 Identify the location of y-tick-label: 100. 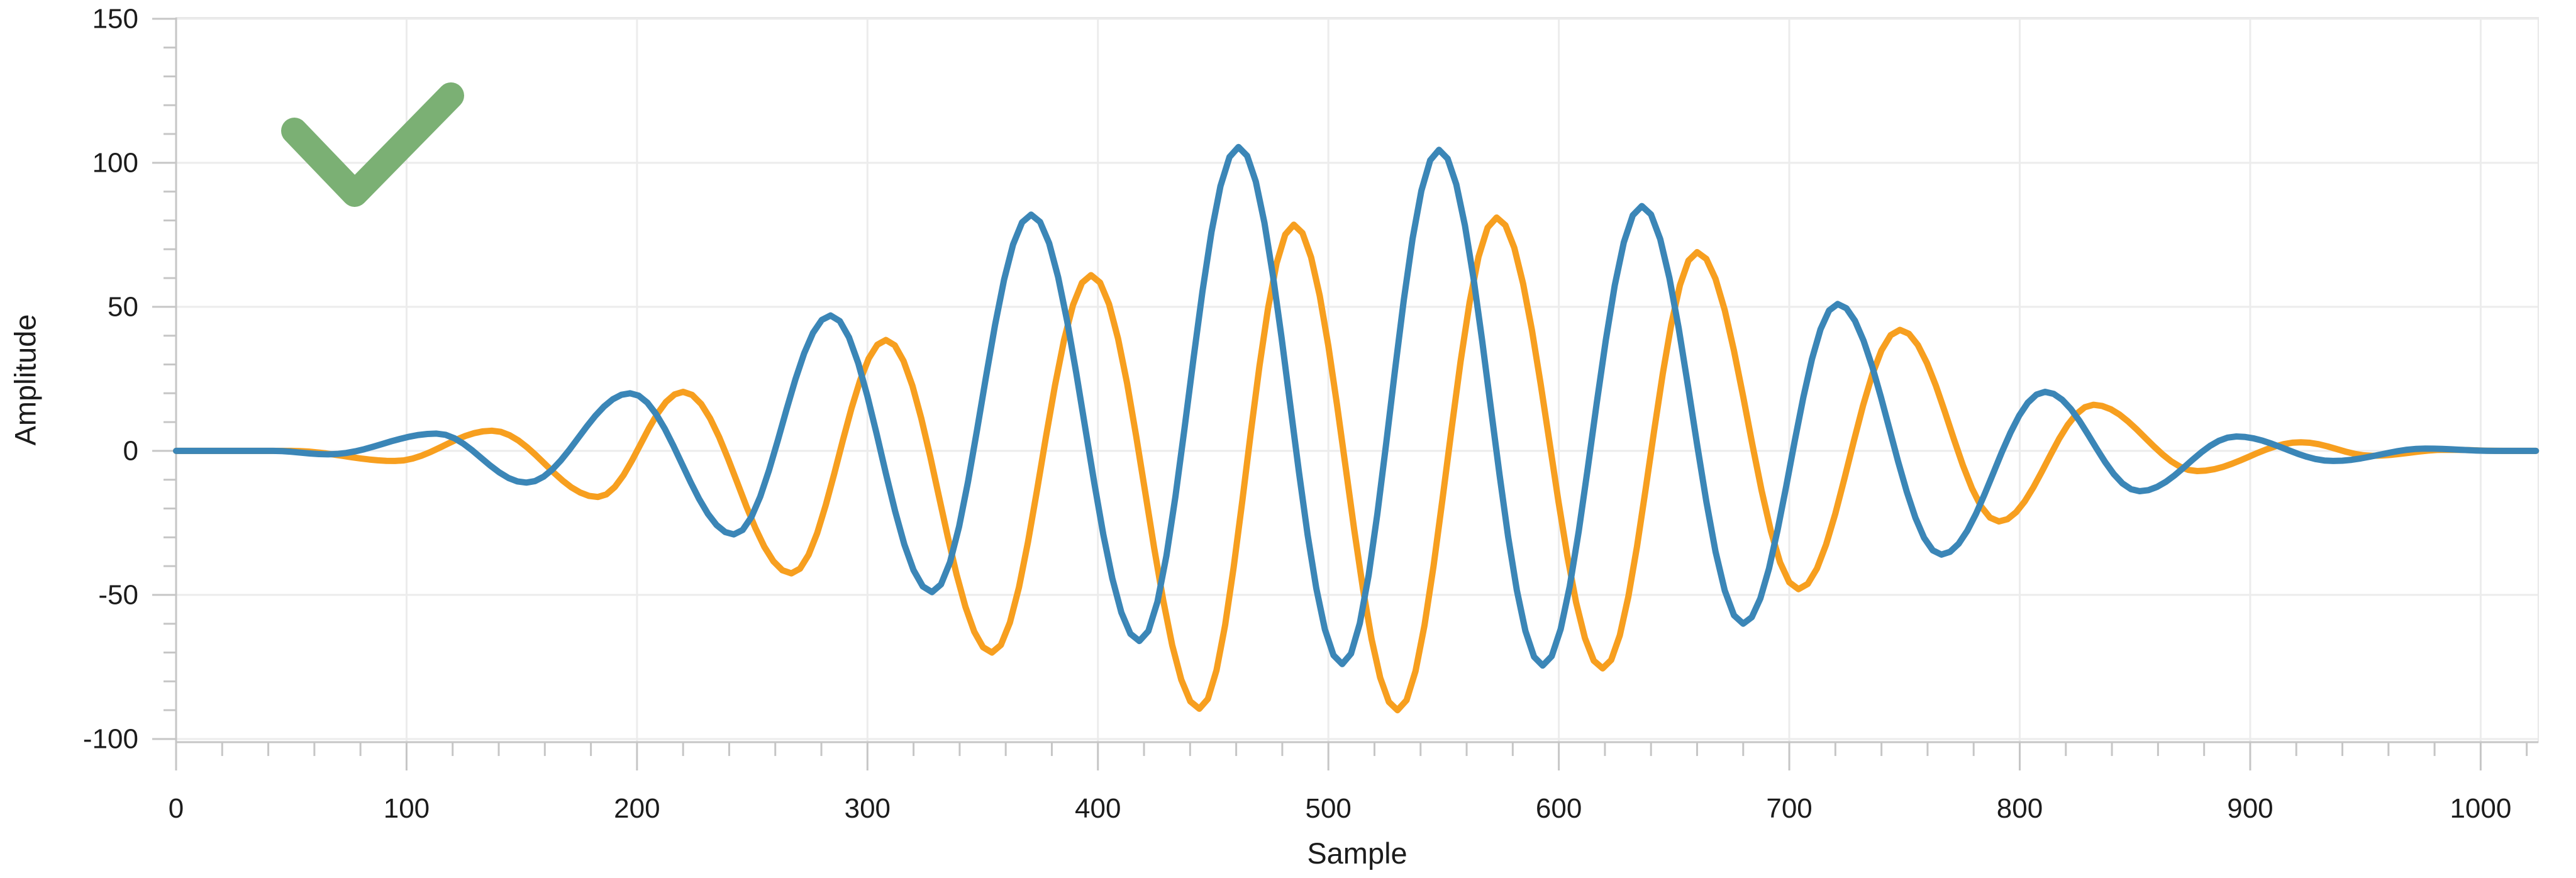
(115, 162).